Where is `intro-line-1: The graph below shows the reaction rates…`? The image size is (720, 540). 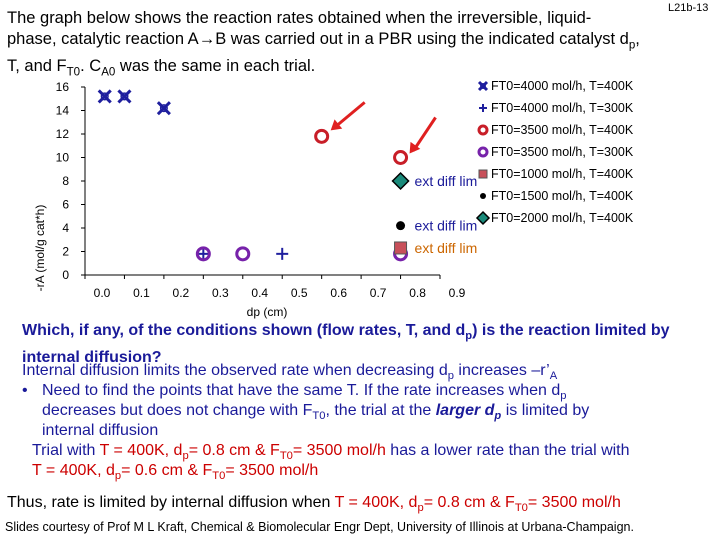
intro-line-1: The graph below shows the reaction rates… is located at coordinates (299, 18).